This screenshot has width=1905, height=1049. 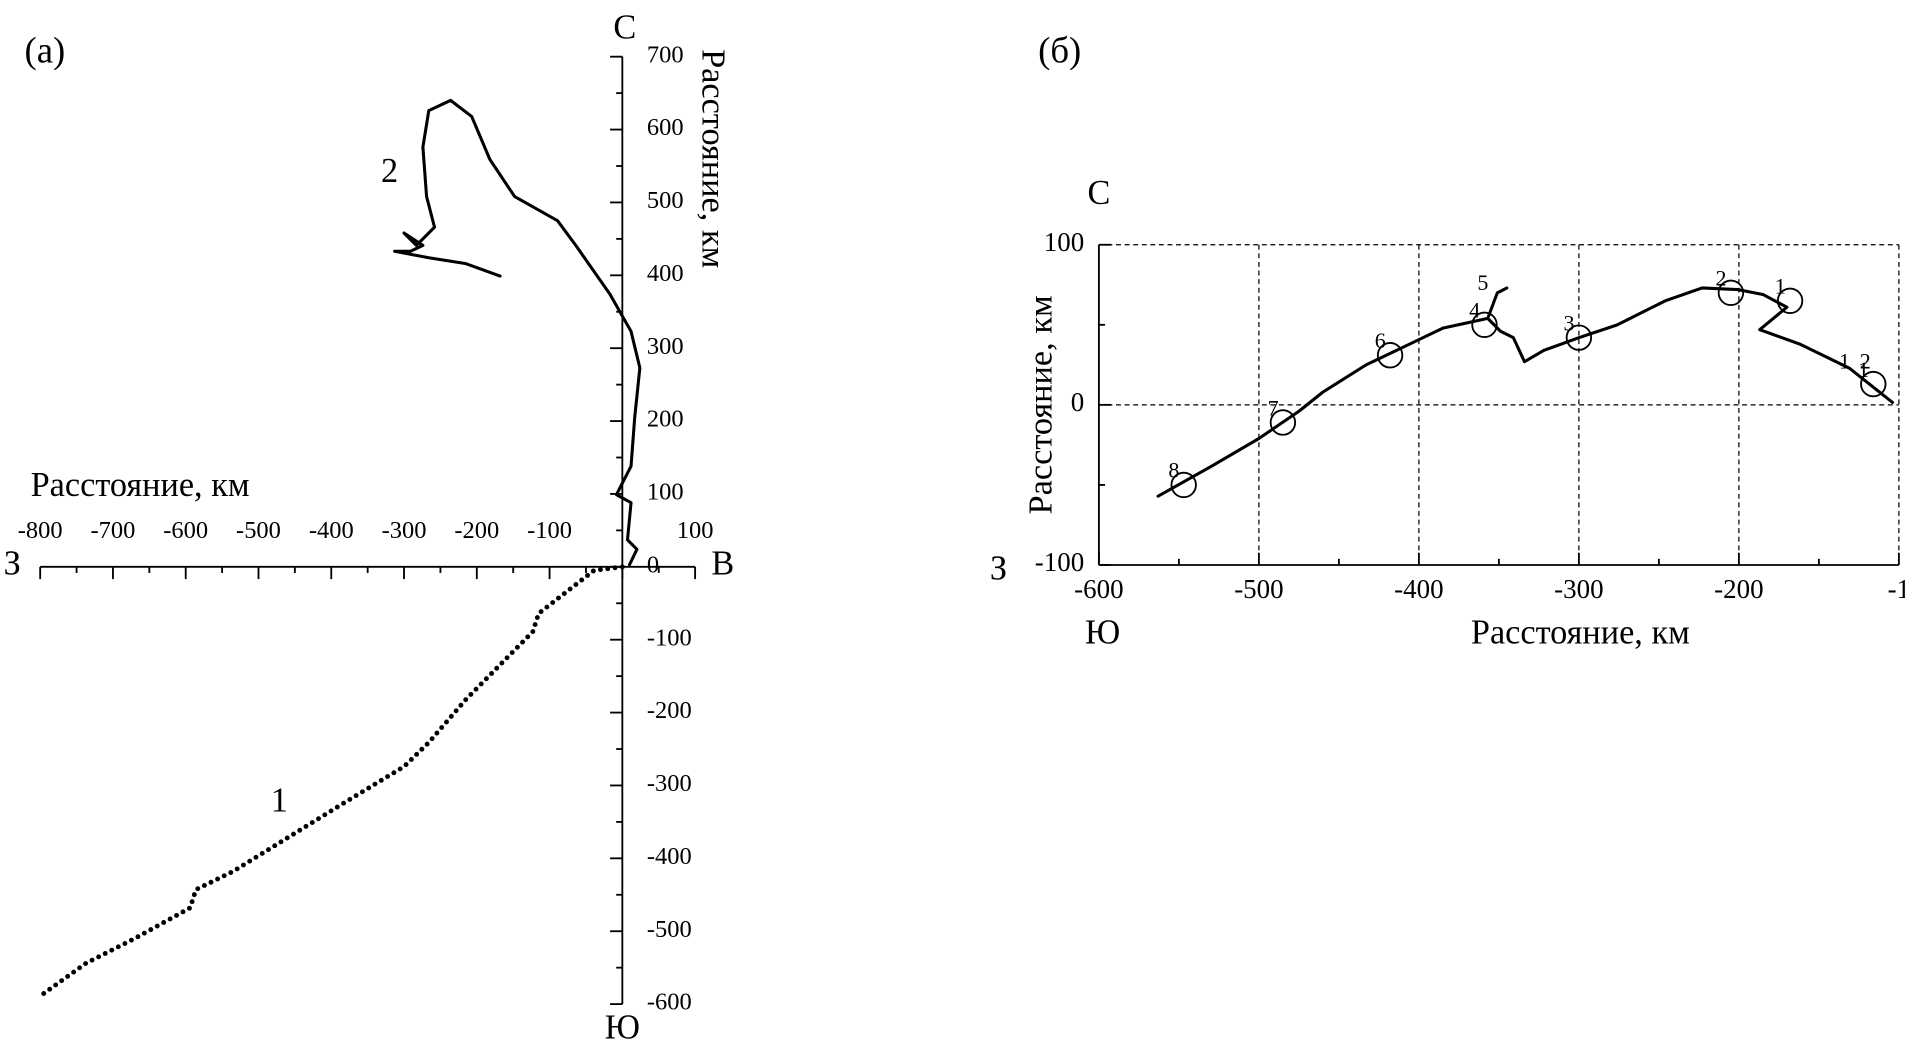 What do you see at coordinates (665, 273) in the screenshot?
I see `y-tick-label: 400` at bounding box center [665, 273].